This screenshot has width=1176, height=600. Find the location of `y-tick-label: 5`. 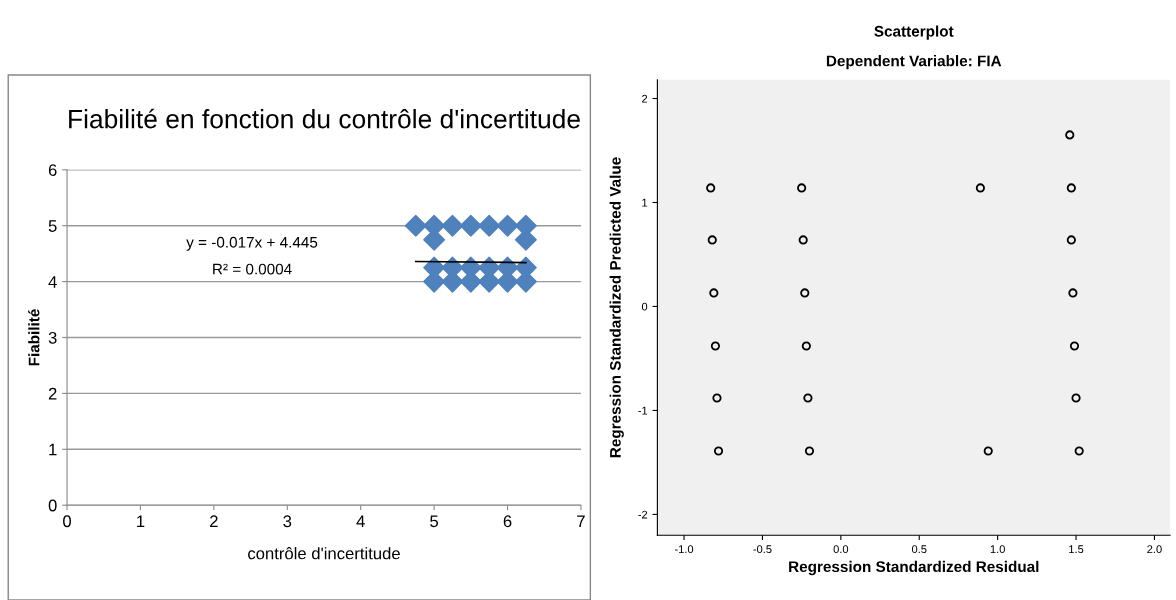

y-tick-label: 5 is located at coordinates (52, 226).